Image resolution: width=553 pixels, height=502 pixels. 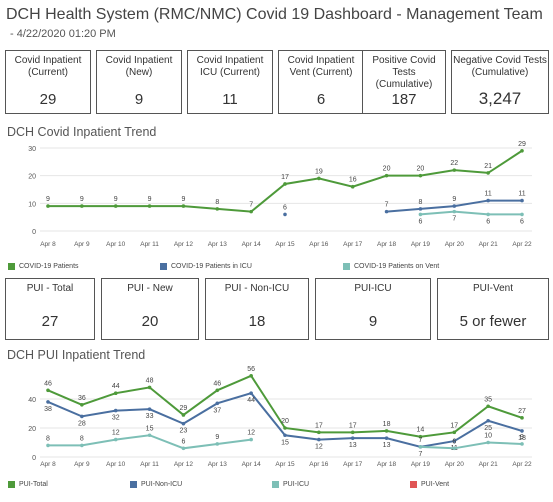 I want to click on data-label: 27, so click(x=522, y=411).